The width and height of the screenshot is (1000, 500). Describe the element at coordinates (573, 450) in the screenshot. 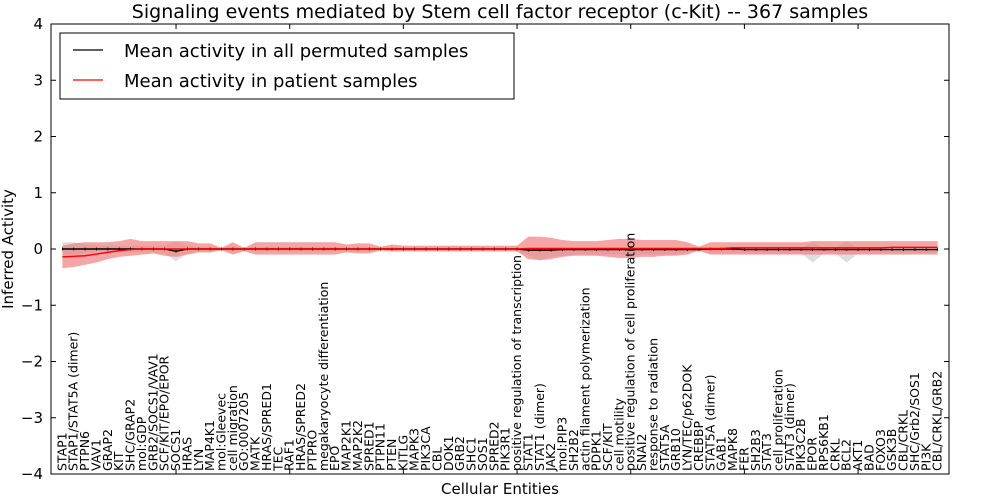

I see `x-tick-label: SH2B2` at that location.